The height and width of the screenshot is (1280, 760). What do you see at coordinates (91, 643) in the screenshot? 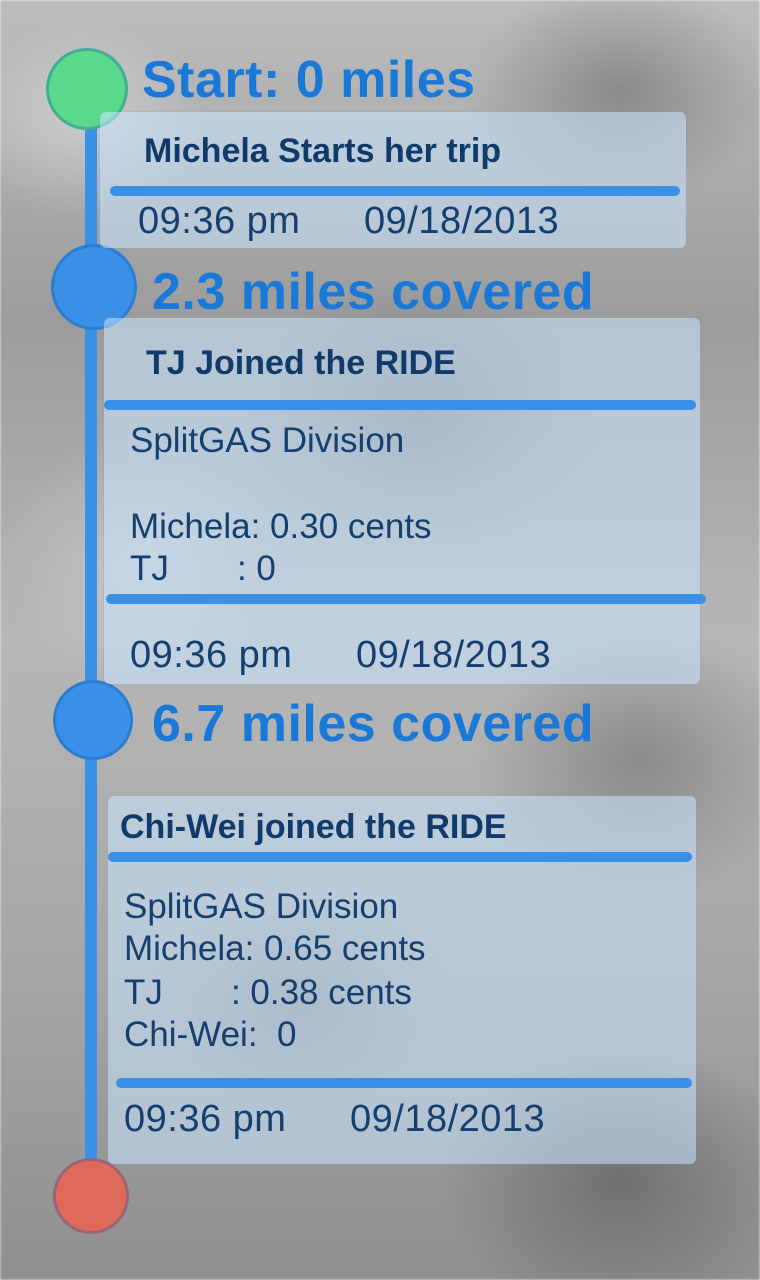
I see `timeline-line` at bounding box center [91, 643].